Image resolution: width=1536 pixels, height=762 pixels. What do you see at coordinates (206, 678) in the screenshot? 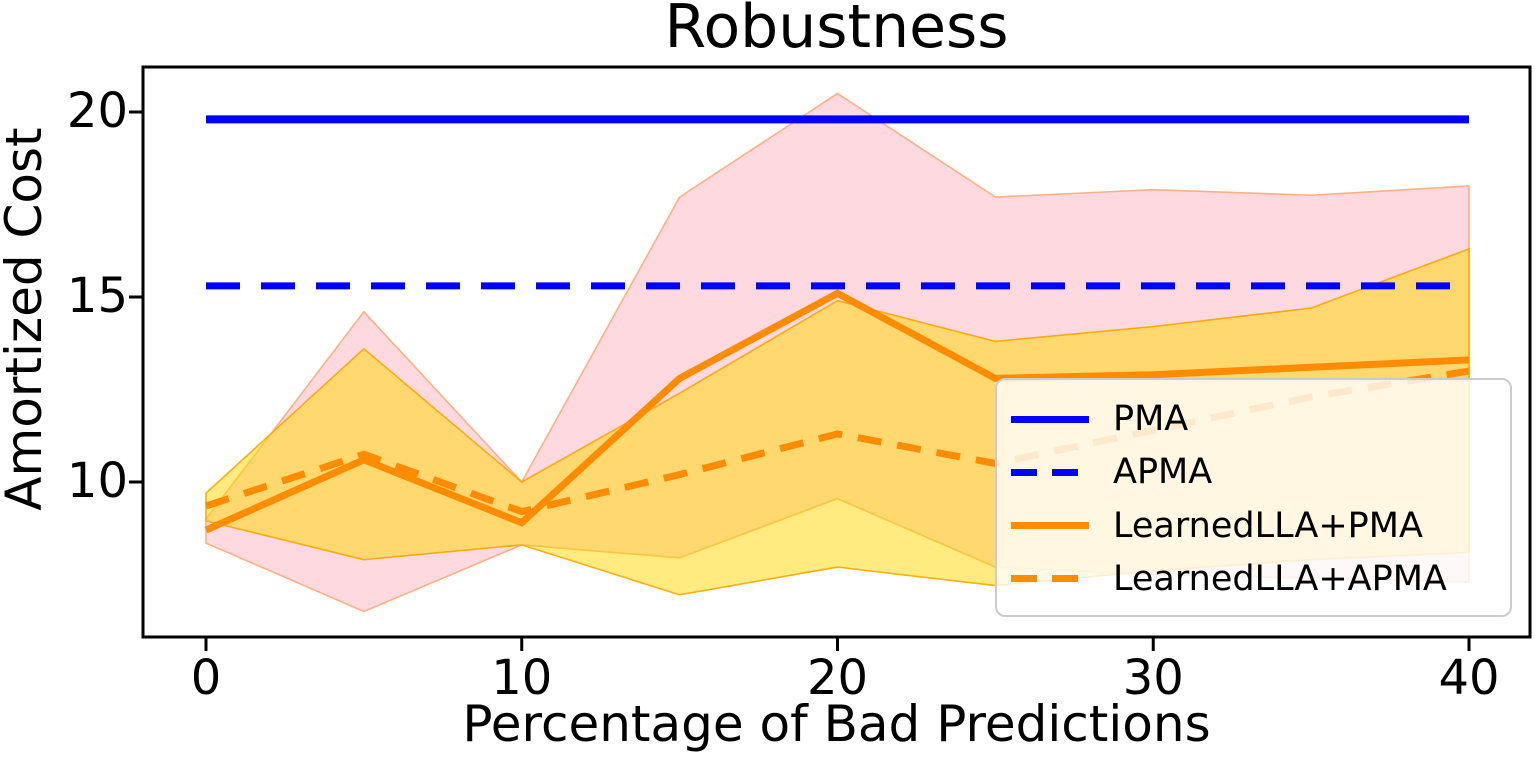
I see `x-tick-label-0: 0` at bounding box center [206, 678].